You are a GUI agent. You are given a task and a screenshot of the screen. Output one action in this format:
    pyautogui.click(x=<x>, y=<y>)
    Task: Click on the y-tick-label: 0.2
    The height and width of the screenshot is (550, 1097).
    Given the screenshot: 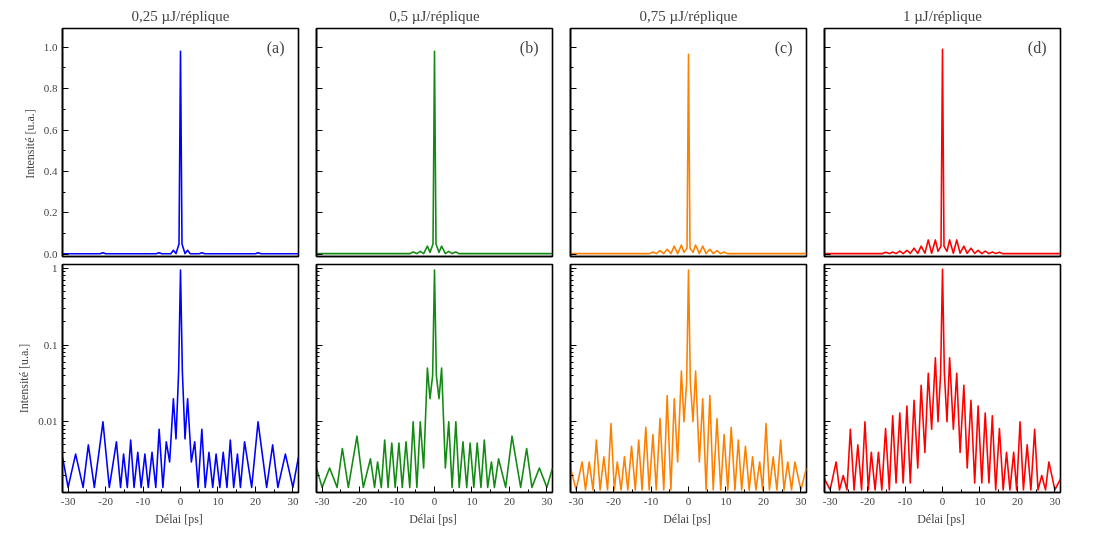 What is the action you would take?
    pyautogui.click(x=50, y=212)
    